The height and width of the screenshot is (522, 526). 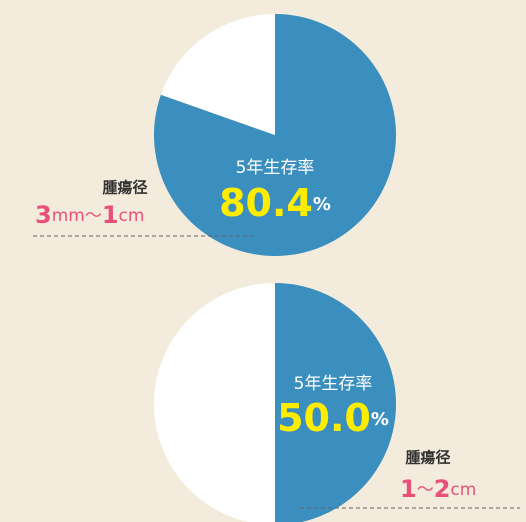 I want to click on size-part: 2, so click(x=442, y=489).